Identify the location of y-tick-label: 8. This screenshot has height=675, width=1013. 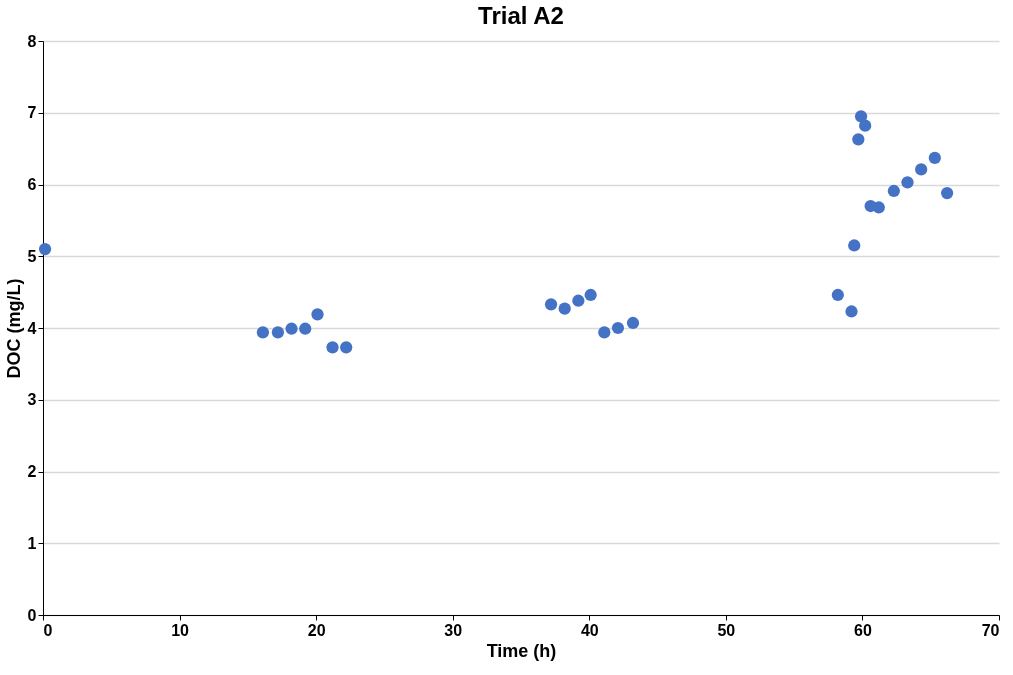
(32, 41).